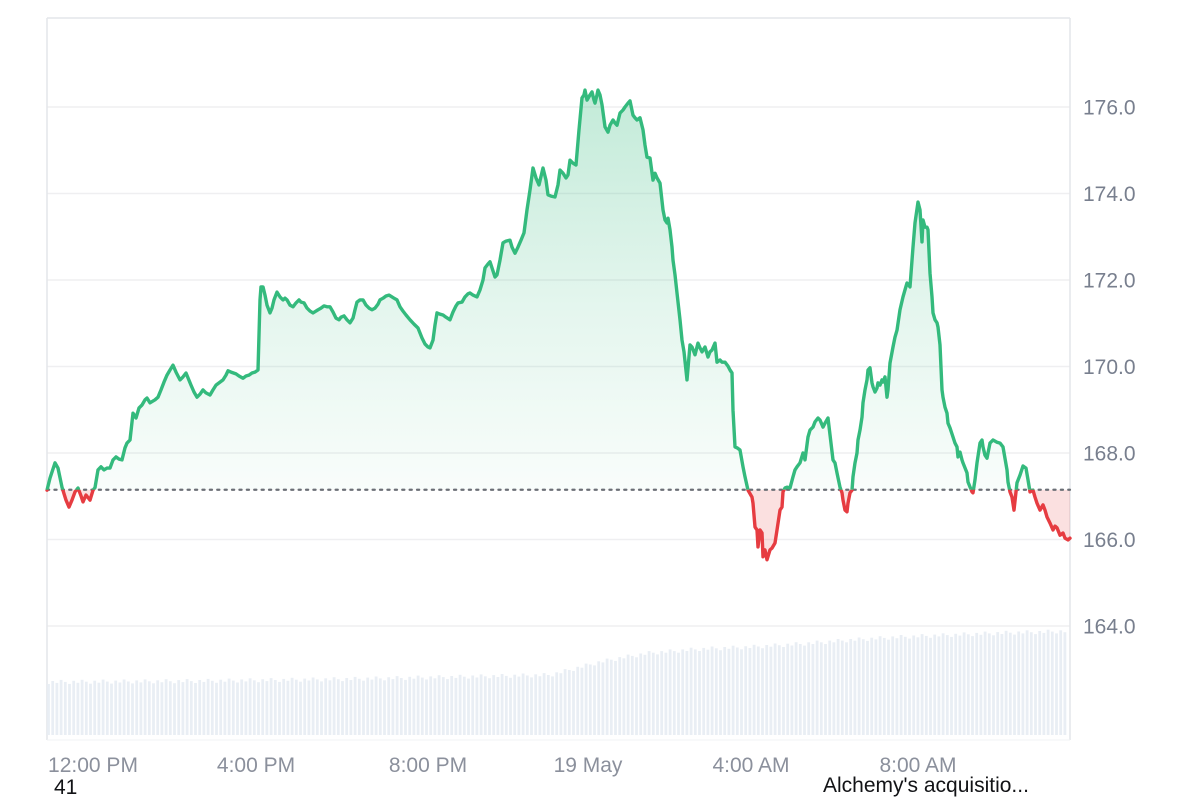 Image resolution: width=1200 pixels, height=800 pixels. Describe the element at coordinates (1109, 108) in the screenshot. I see `y-axis-tick-label: 176.0` at that location.